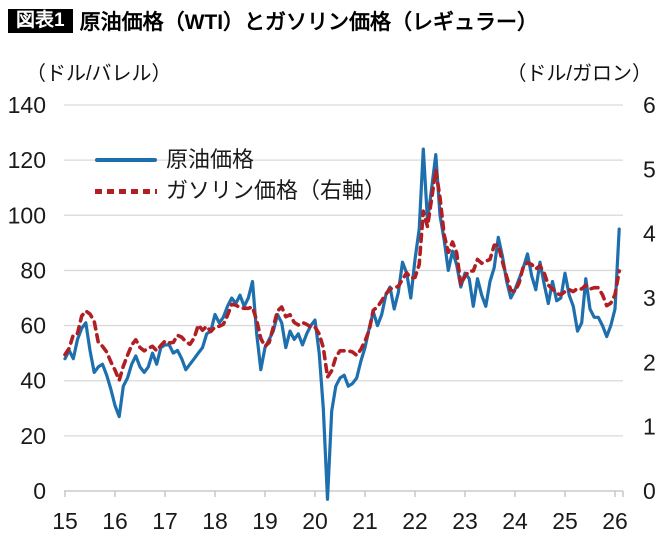 Image resolution: width=670 pixels, height=541 pixels. Describe the element at coordinates (126, 160) in the screenshot. I see `crude-oil-line-swatch` at that location.